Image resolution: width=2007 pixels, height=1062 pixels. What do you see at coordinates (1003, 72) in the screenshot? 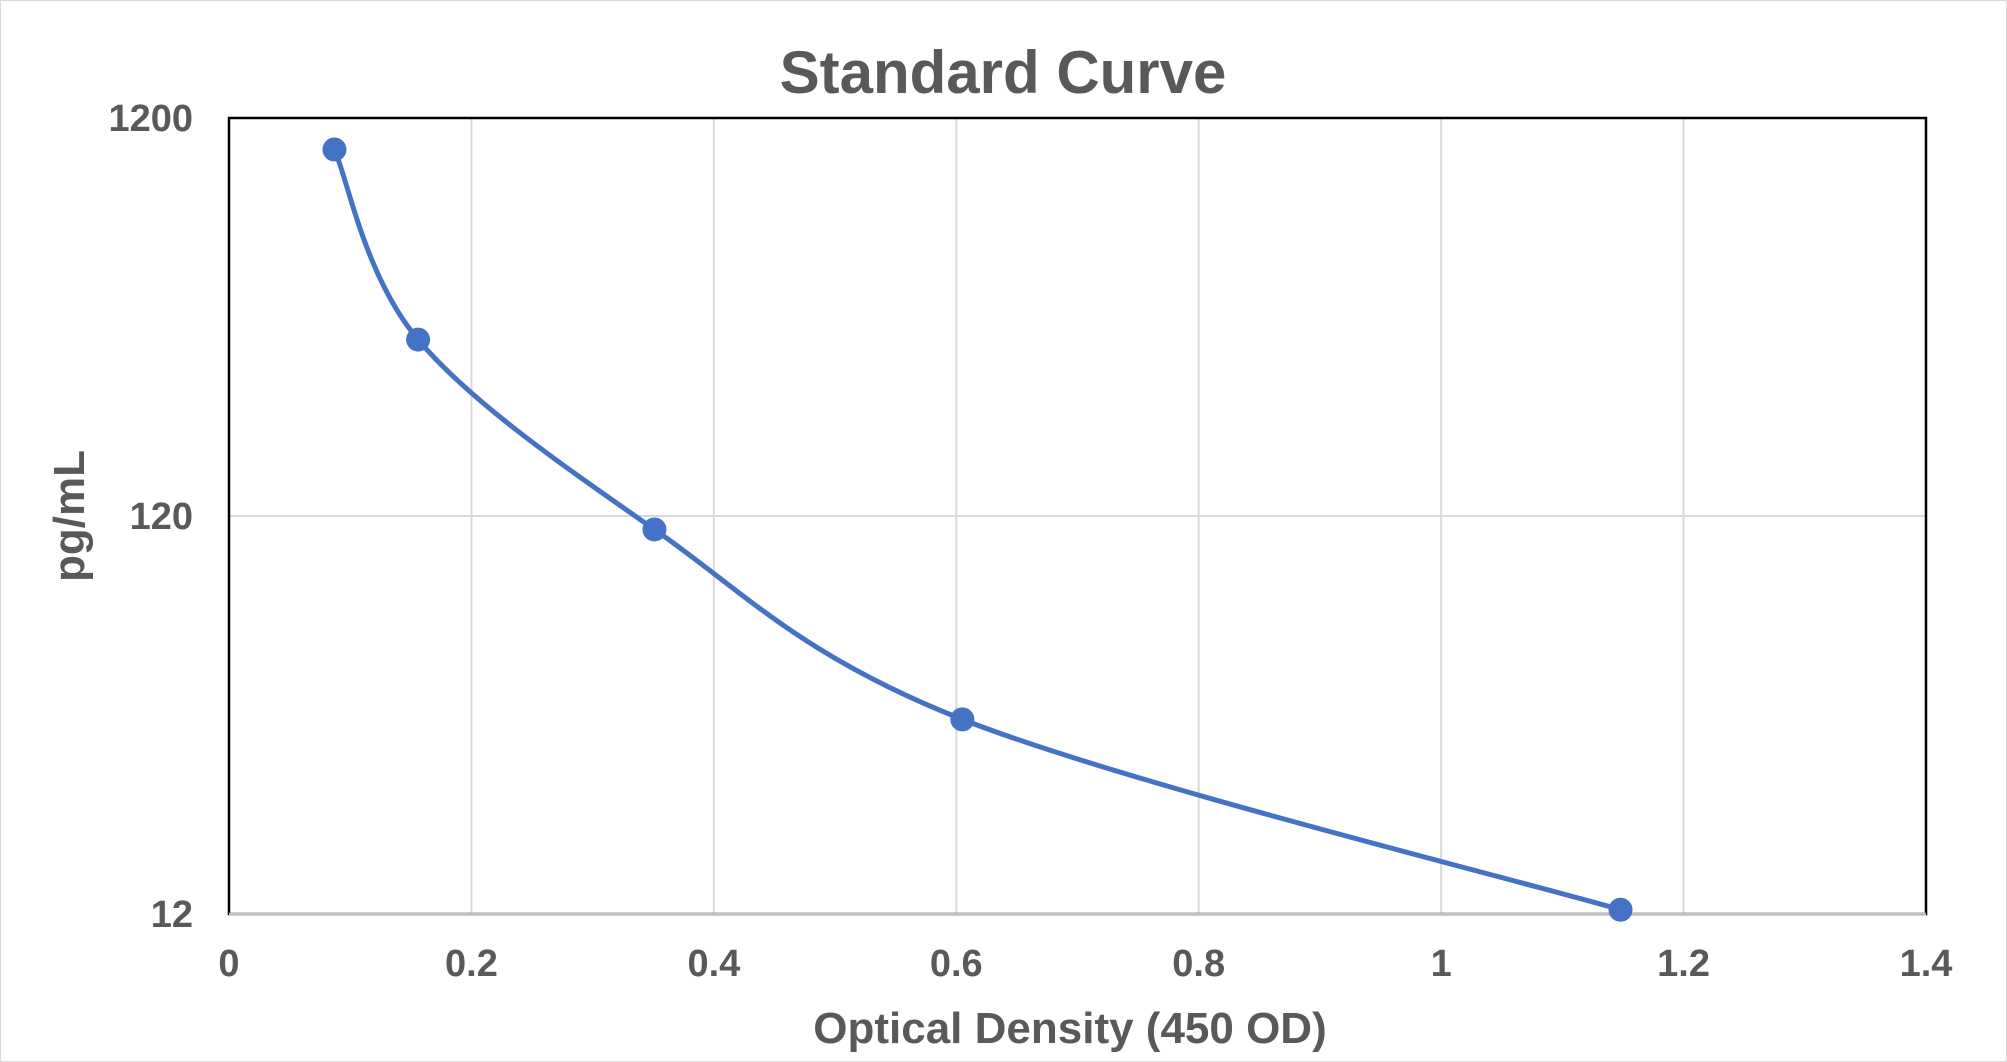
I see `chart-title: Standard Curve` at bounding box center [1003, 72].